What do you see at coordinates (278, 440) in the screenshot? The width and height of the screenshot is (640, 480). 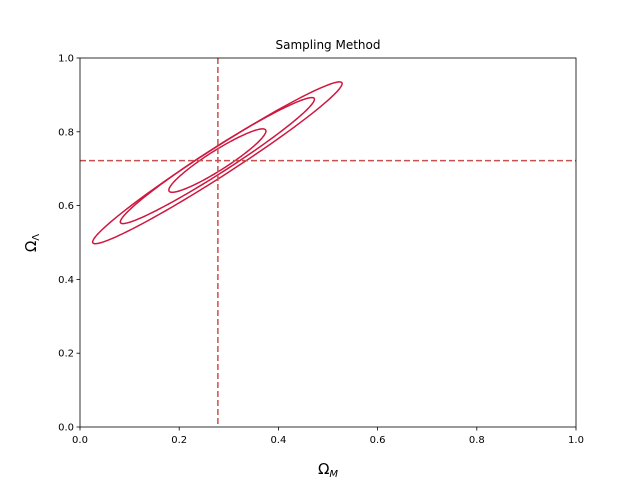 I see `x-tick-label: 0.4` at bounding box center [278, 440].